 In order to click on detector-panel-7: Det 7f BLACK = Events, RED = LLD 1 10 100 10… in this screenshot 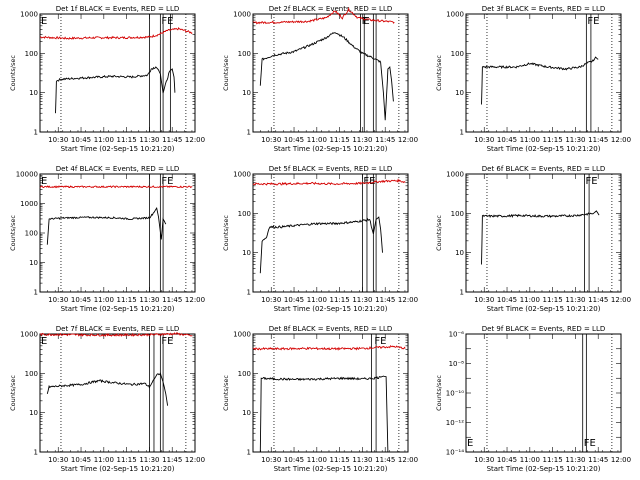, I will do `click(107, 399)`.